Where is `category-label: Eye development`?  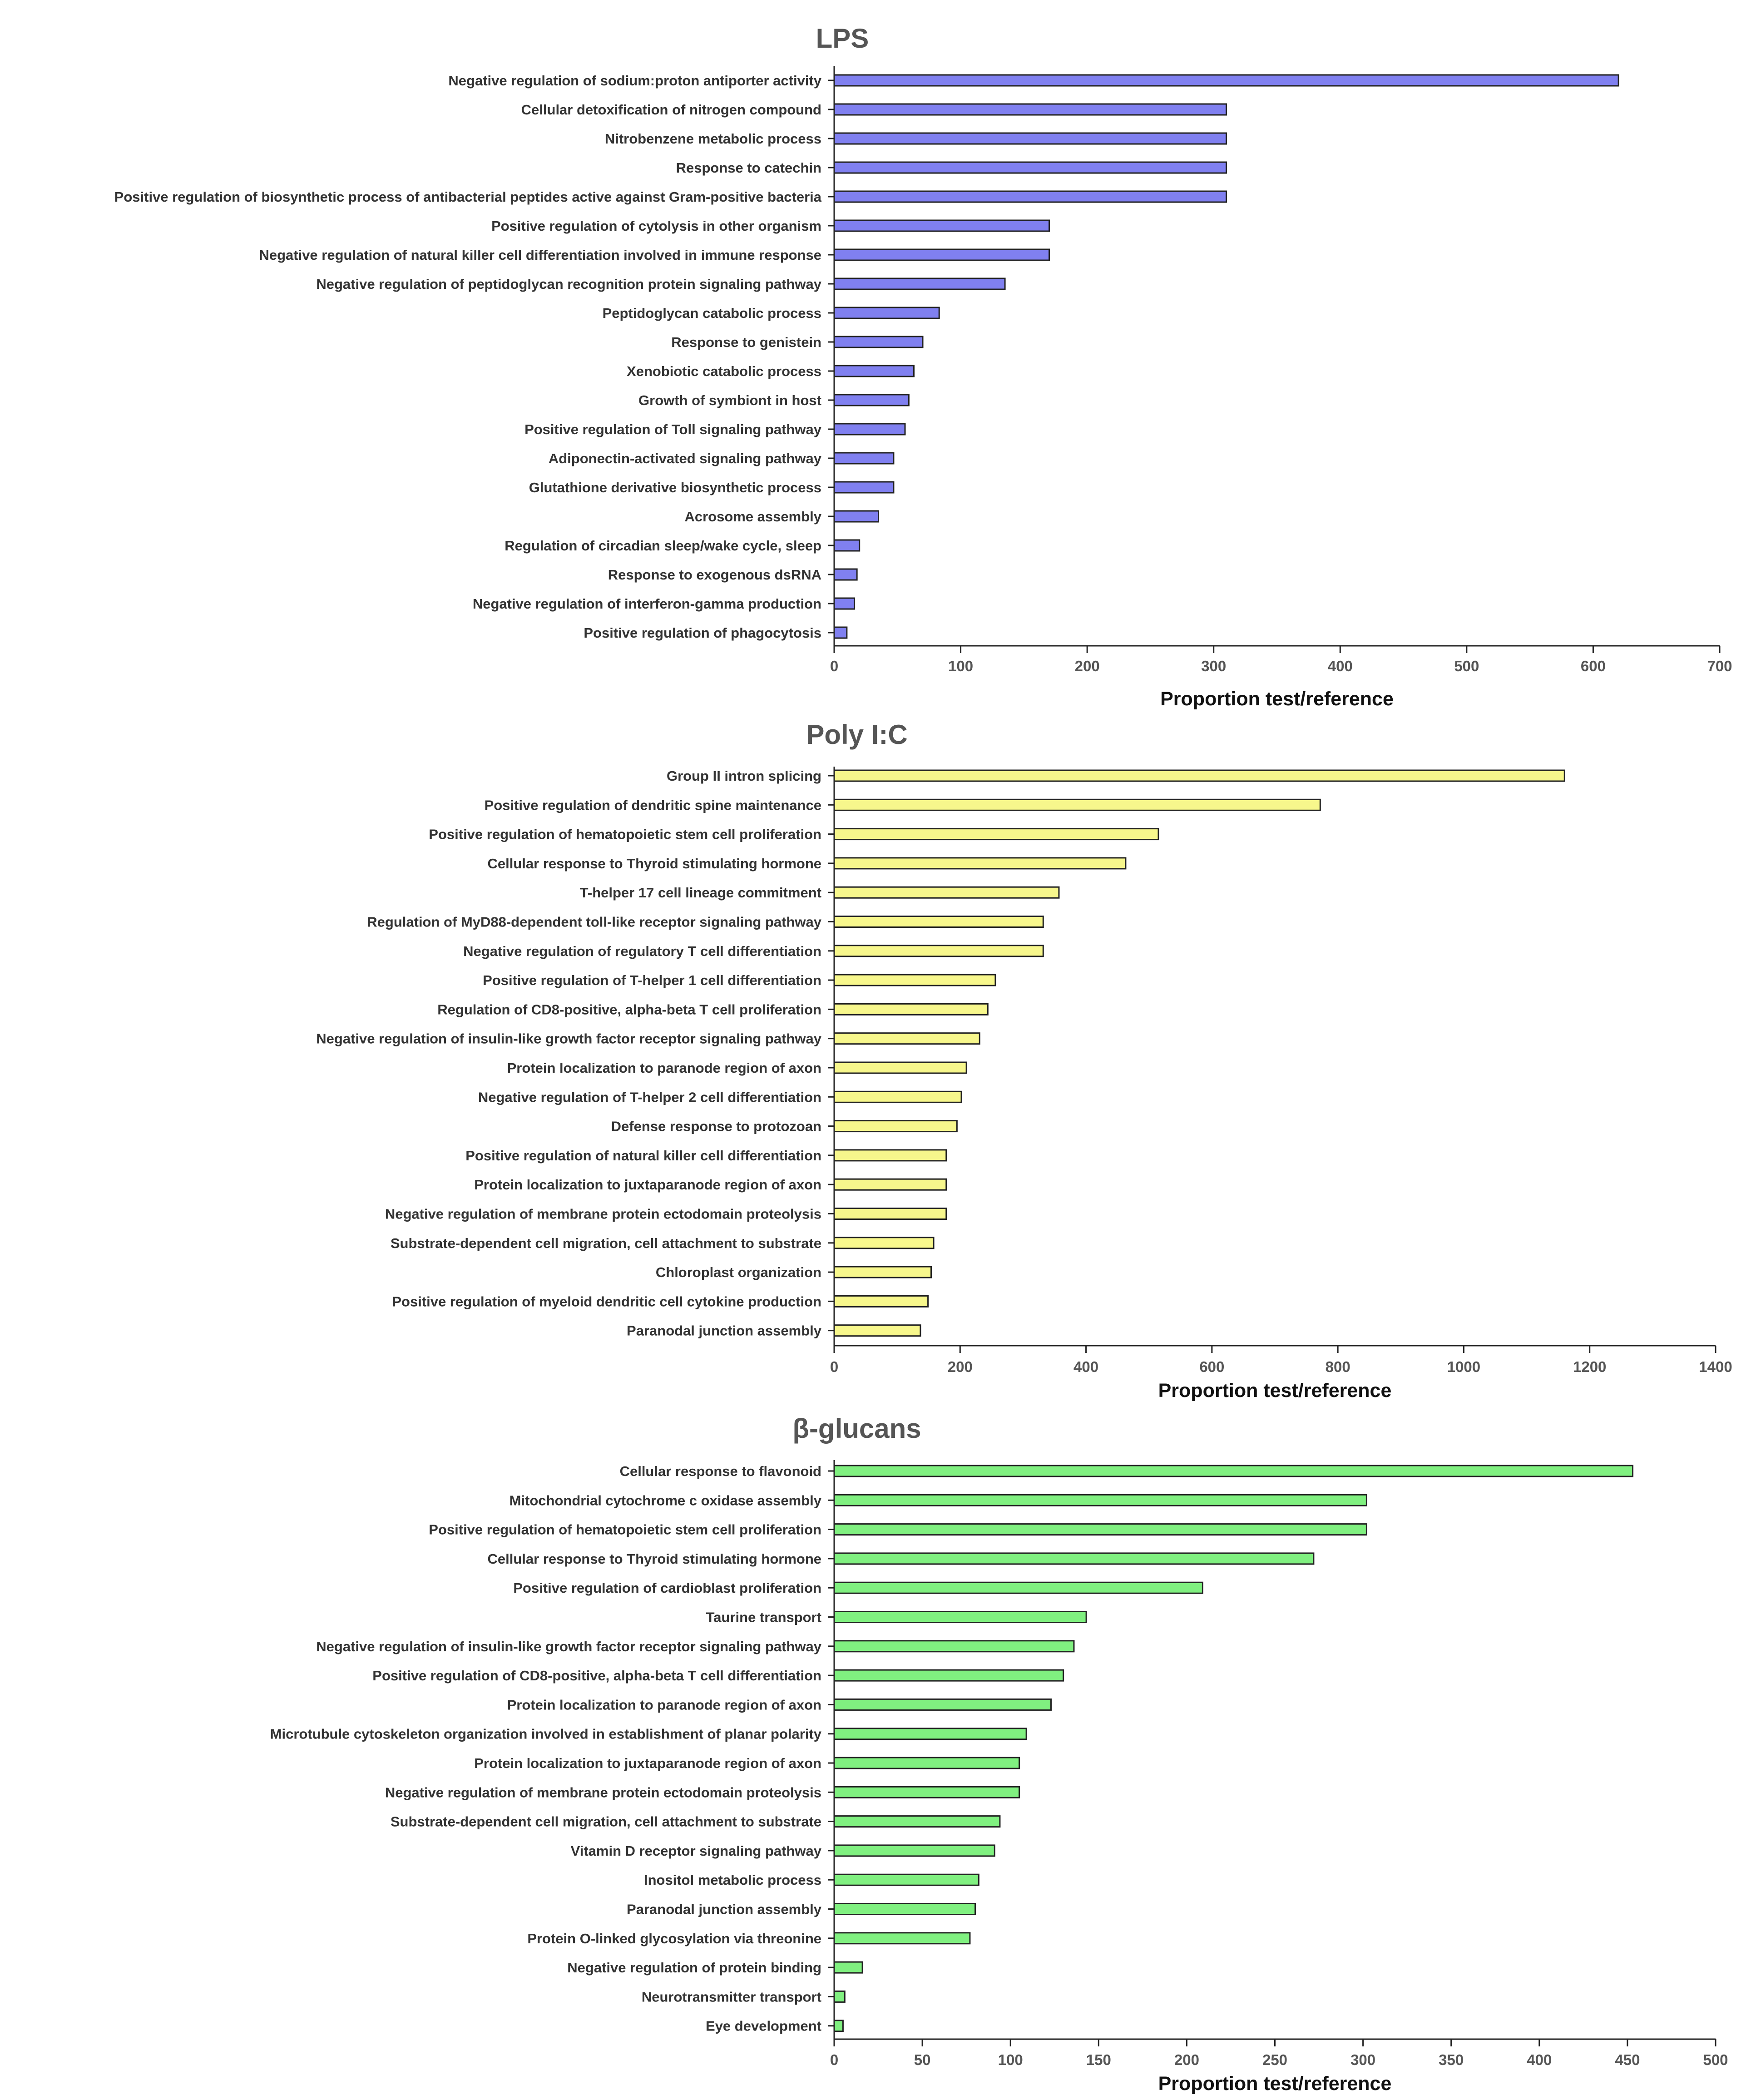
category-label: Eye development is located at coordinates (763, 2026).